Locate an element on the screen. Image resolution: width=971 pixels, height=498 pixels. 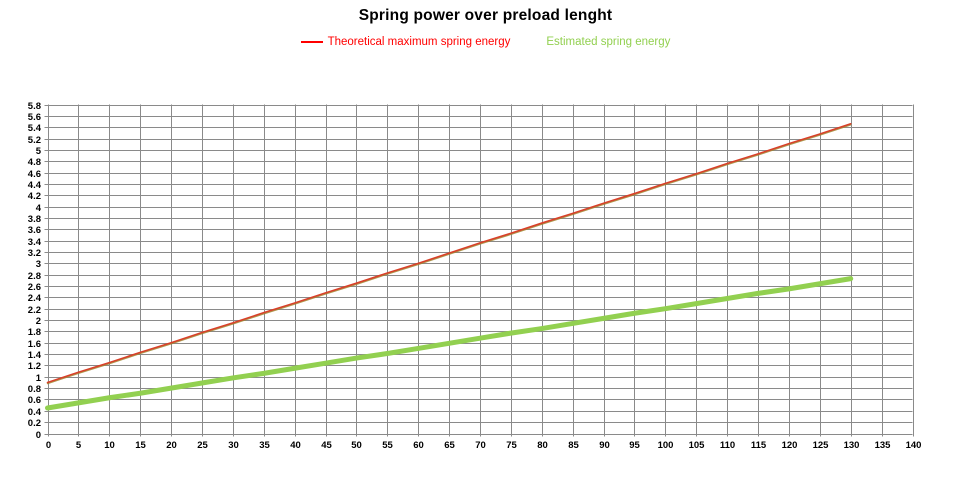
x-tick-label: 20 is located at coordinates (171, 445).